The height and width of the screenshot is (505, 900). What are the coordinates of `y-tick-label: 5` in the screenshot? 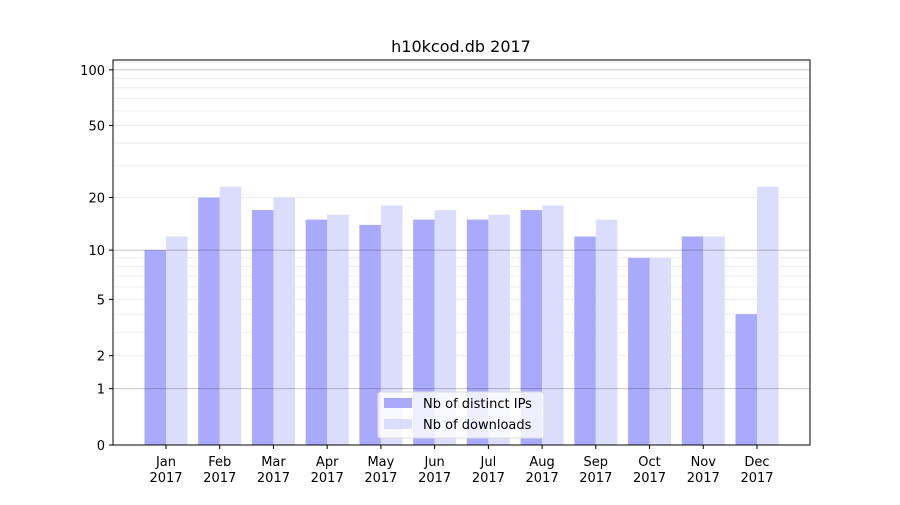 It's located at (101, 300).